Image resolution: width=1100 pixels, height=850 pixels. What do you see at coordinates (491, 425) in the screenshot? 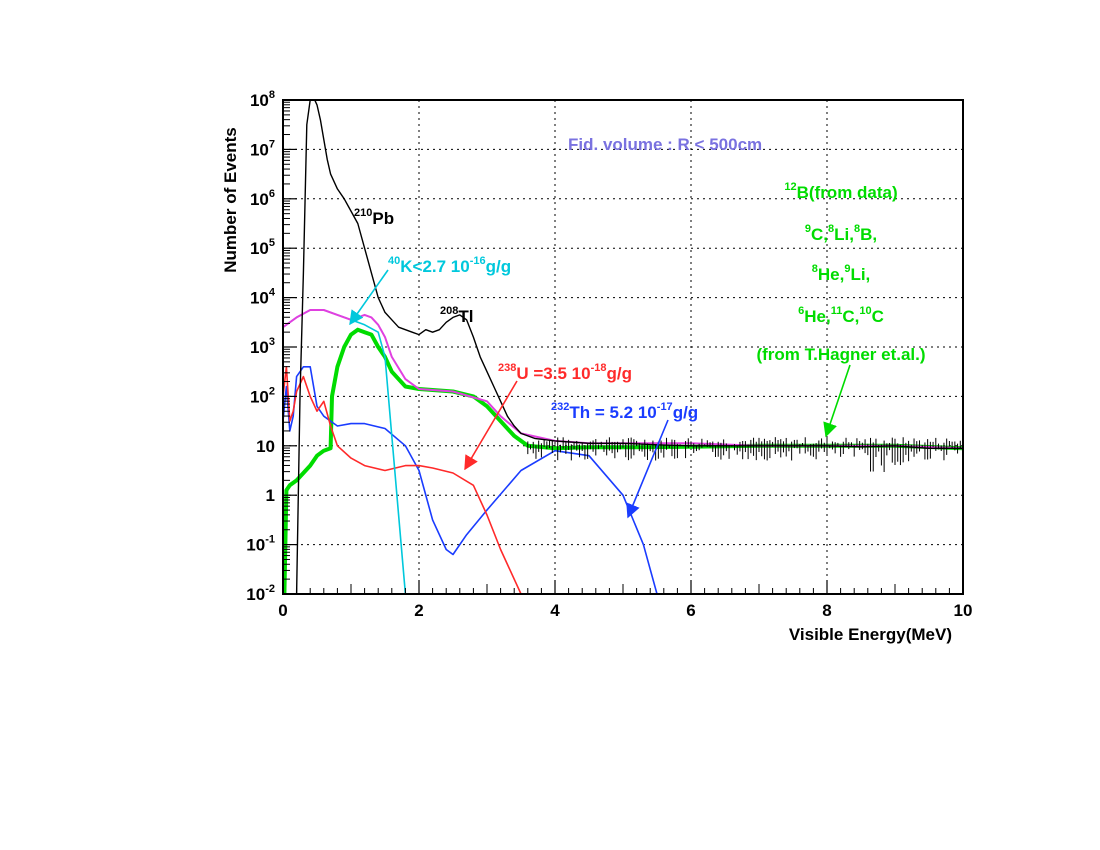
I see `arrow-u` at bounding box center [491, 425].